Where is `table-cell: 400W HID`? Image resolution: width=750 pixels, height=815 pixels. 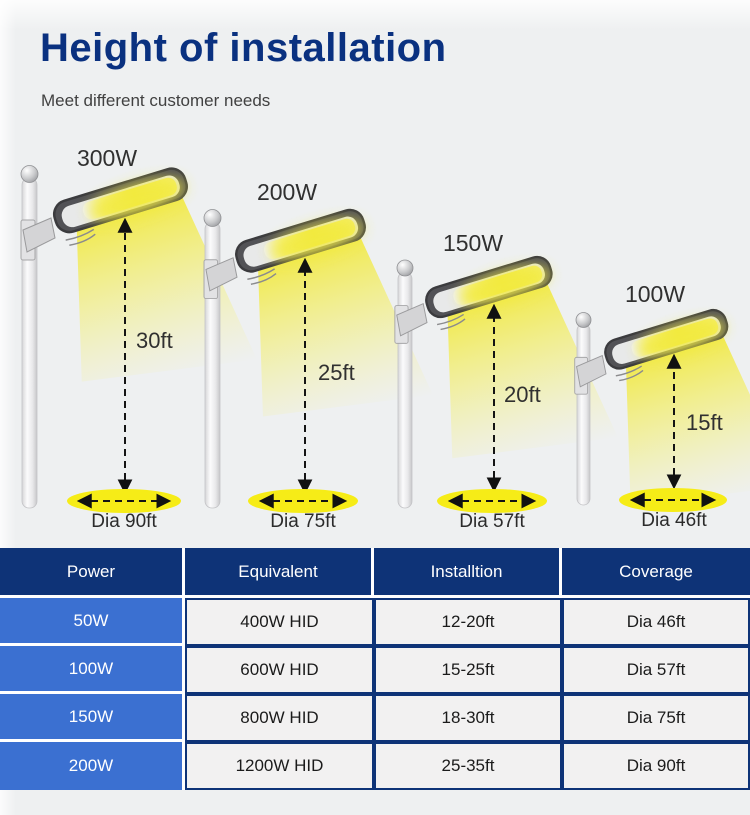 table-cell: 400W HID is located at coordinates (279, 622).